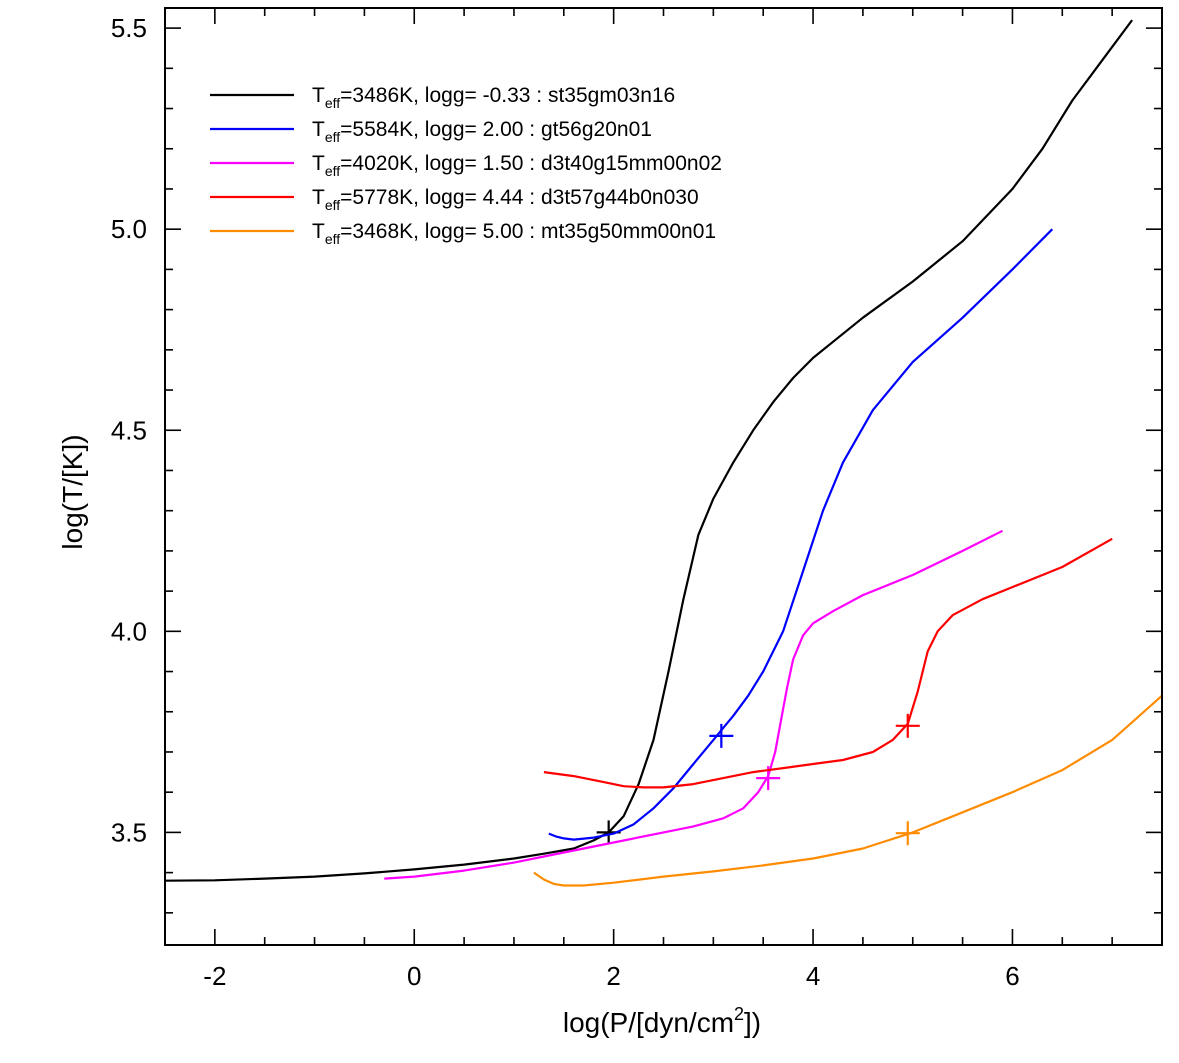 The height and width of the screenshot is (1063, 1179). I want to click on x-axis-label-sup: 2, so click(739, 1014).